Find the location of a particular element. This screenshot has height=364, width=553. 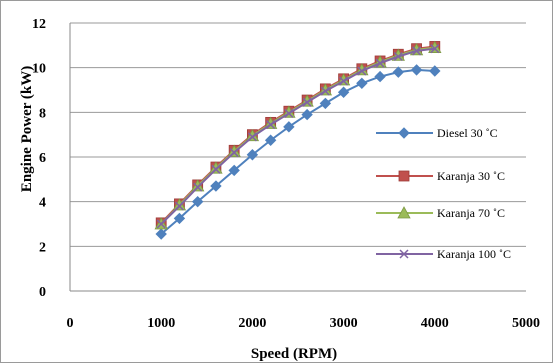

legend-label-1: Karanja 30 ˚C is located at coordinates (471, 176).